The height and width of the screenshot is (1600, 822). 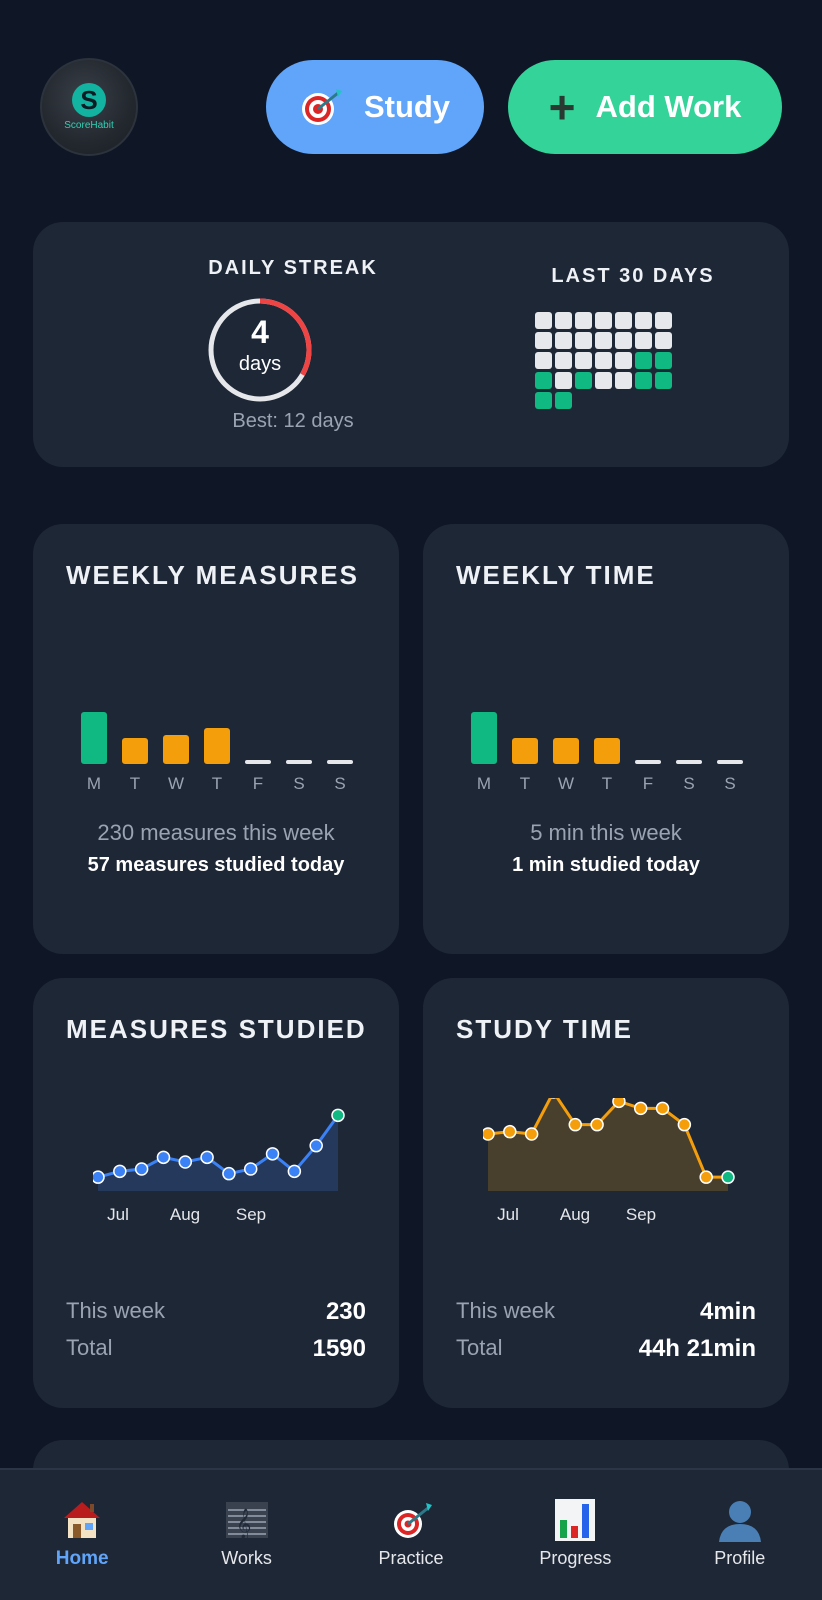 I want to click on card-title: WEEKLY MEASURES, so click(x=212, y=575).